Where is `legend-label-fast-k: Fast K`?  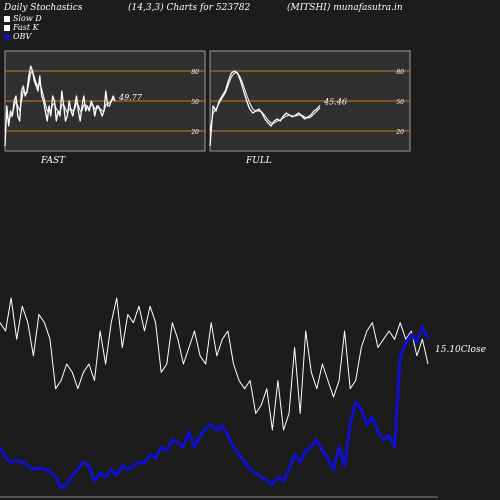
legend-label-fast-k: Fast K is located at coordinates (26, 27).